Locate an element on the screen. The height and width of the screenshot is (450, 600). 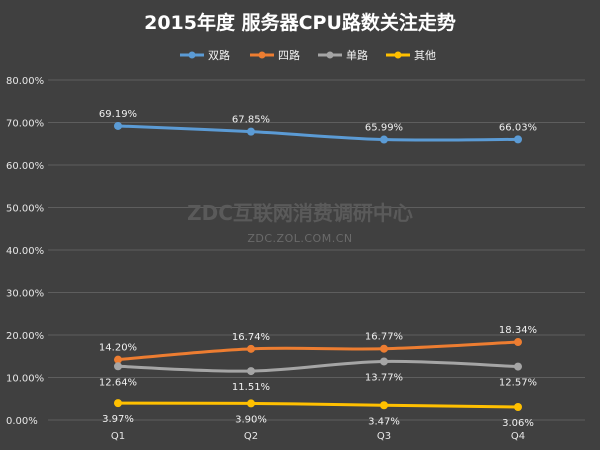
data-label: 66.03% is located at coordinates (518, 127).